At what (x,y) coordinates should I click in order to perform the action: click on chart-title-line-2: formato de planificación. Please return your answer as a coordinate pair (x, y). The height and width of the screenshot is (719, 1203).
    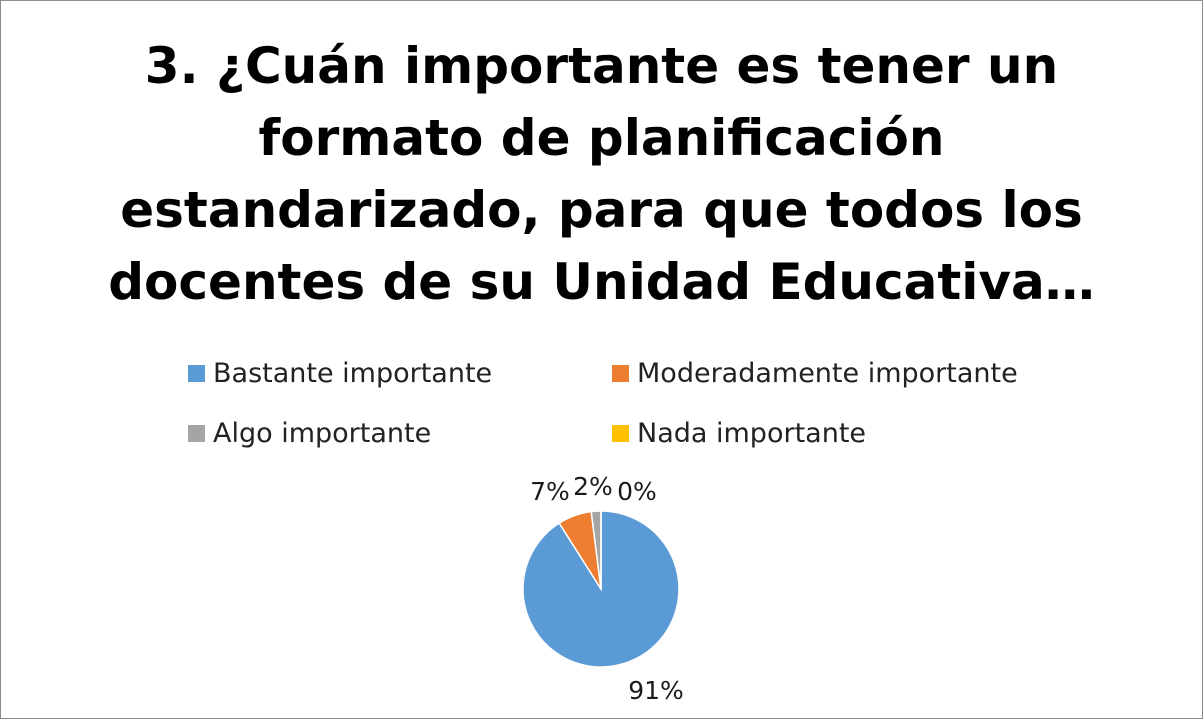
    Looking at the image, I should click on (601, 138).